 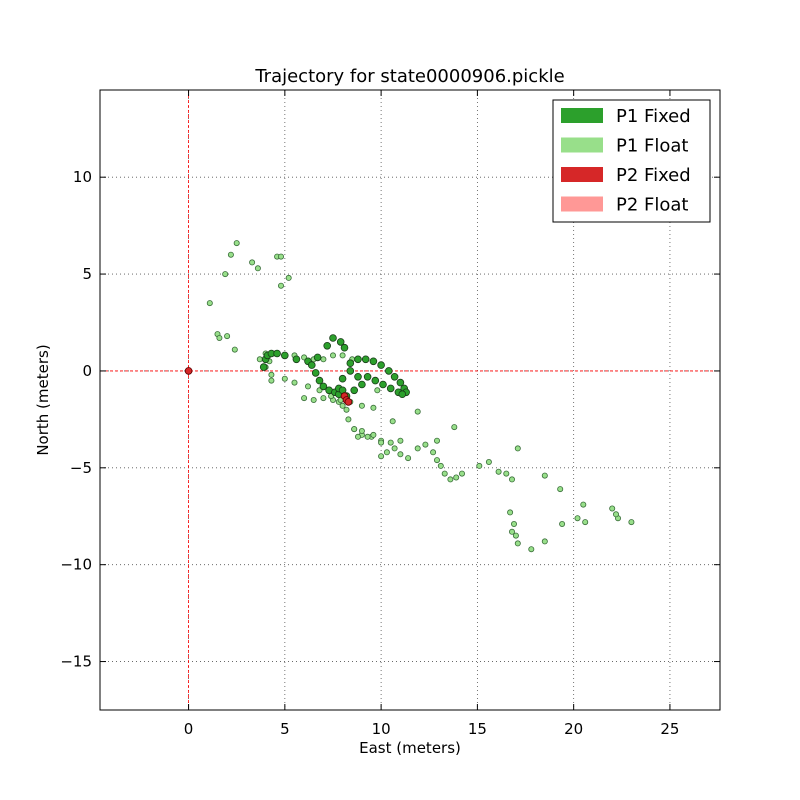 What do you see at coordinates (631, 161) in the screenshot?
I see `legend: P1 Fixed P1 Float P2 Fixed P2 Float` at bounding box center [631, 161].